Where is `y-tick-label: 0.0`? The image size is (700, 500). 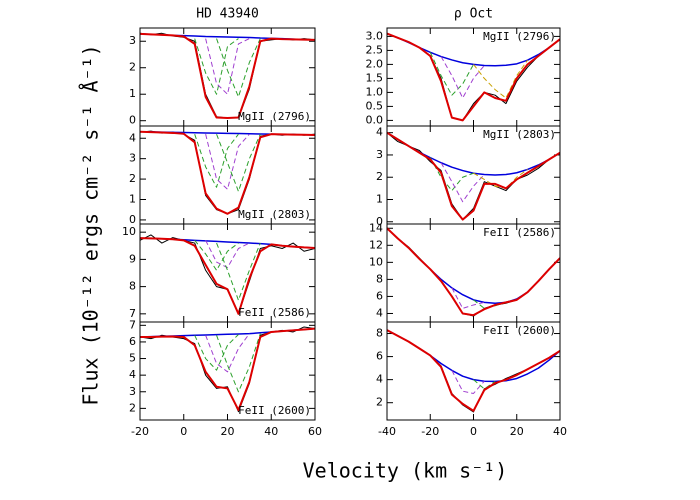 y-tick-label: 0.0 is located at coordinates (375, 119).